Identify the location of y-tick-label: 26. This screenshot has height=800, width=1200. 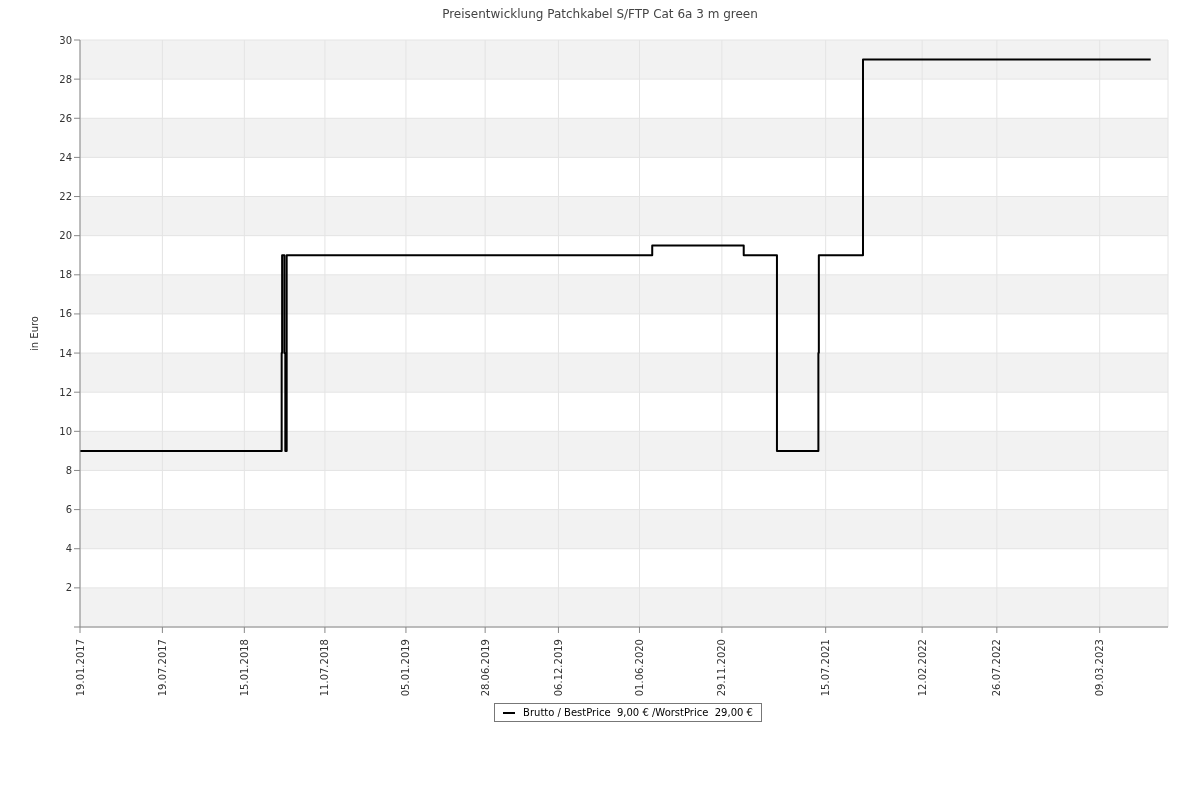
(65, 118).